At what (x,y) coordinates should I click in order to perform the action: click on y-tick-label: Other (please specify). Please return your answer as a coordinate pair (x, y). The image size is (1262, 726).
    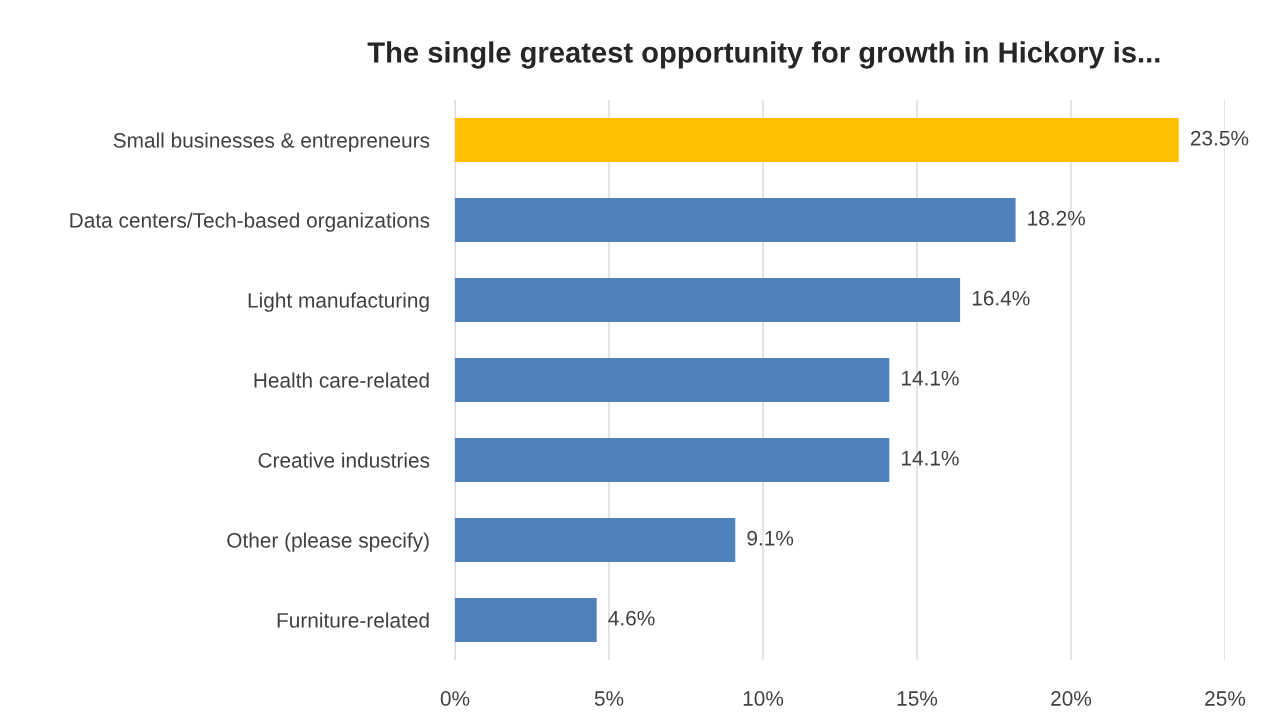
    Looking at the image, I should click on (328, 542).